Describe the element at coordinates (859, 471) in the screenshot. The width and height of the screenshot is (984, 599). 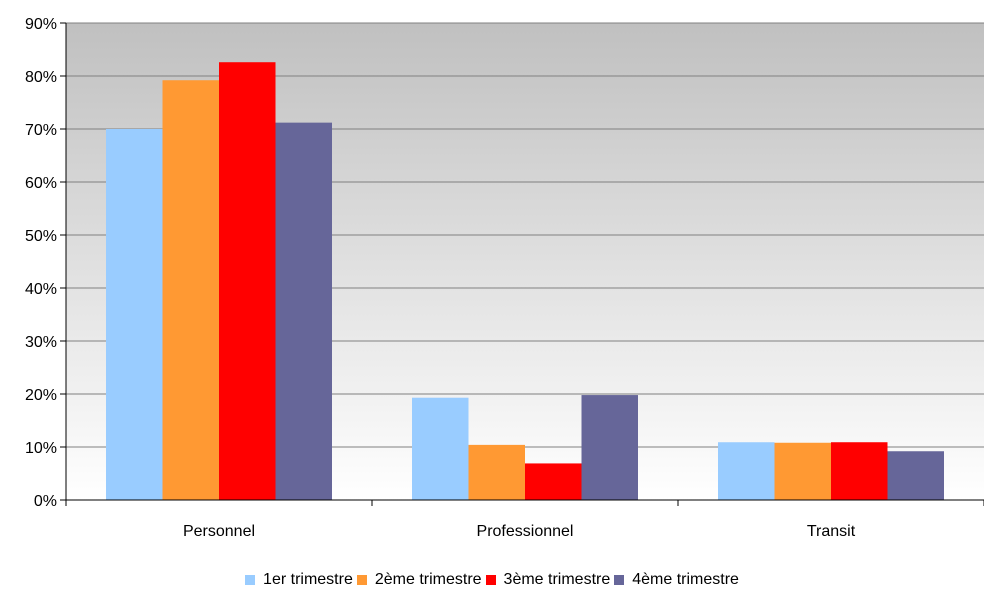
I see `bar-3ème-trimestre-Transit` at that location.